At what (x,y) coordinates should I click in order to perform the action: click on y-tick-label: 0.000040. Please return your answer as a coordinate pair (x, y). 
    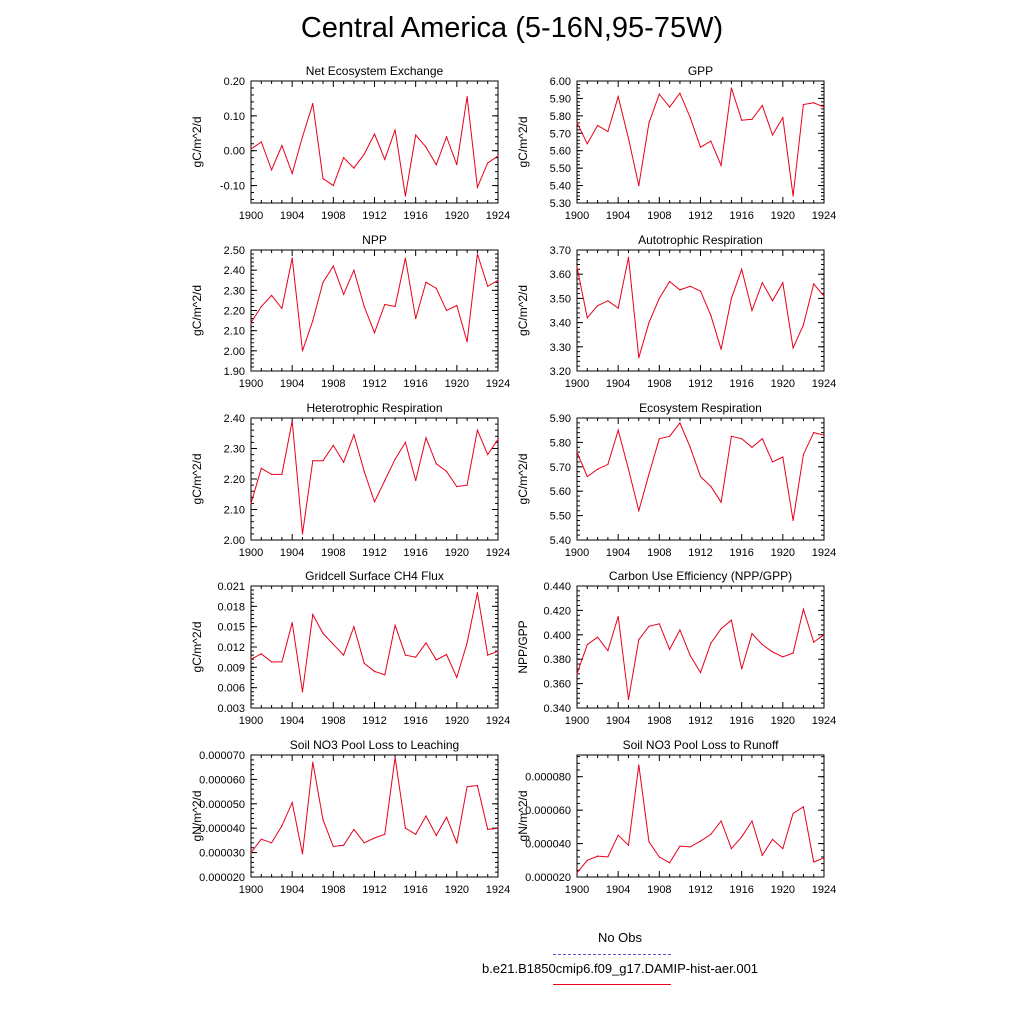
    Looking at the image, I should click on (222, 829).